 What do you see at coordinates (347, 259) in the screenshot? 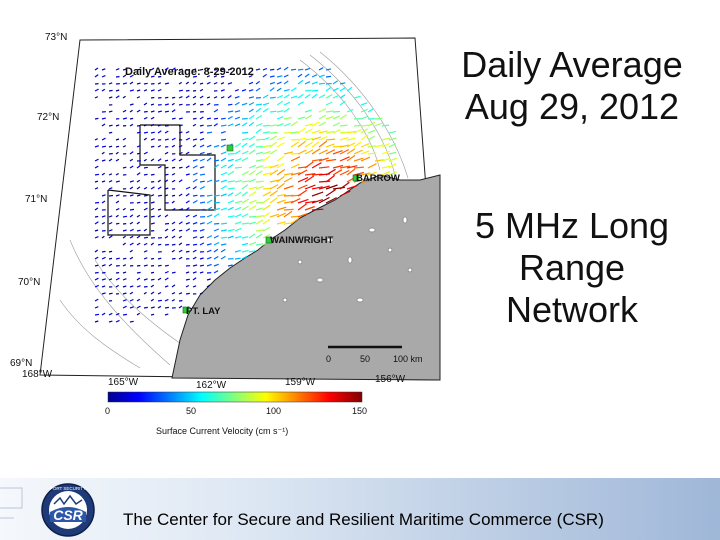
I see `land-lakes` at bounding box center [347, 259].